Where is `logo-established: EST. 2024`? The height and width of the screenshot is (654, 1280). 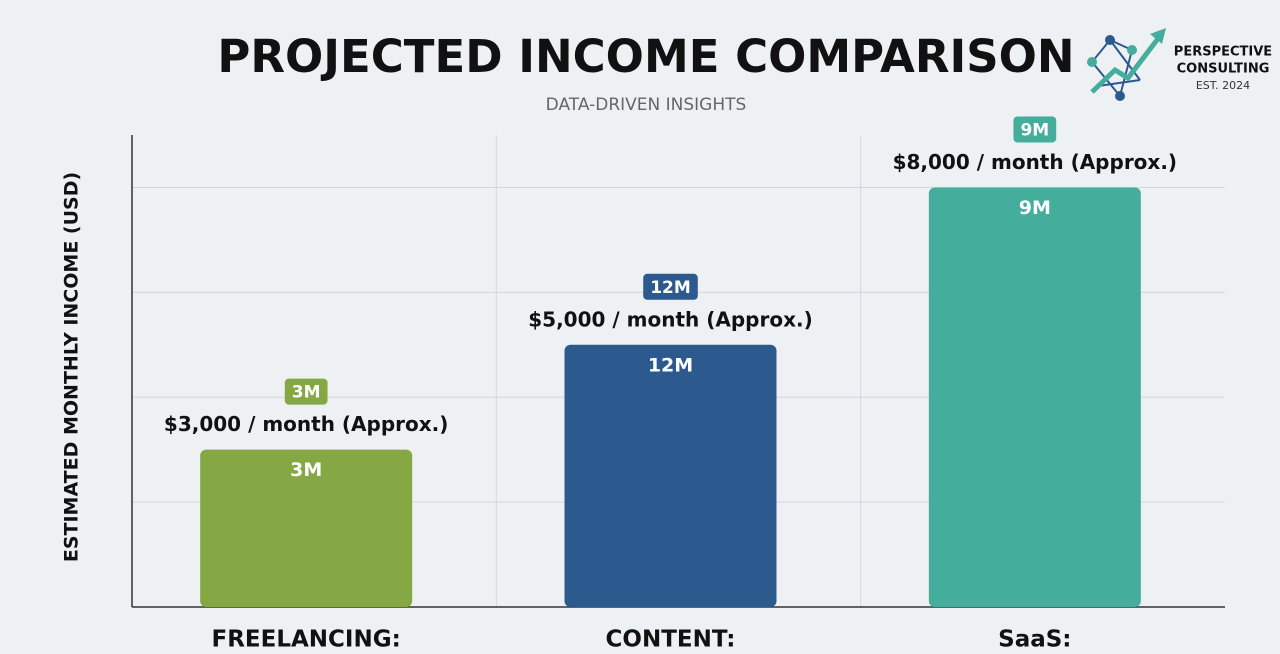 logo-established: EST. 2024 is located at coordinates (1223, 85).